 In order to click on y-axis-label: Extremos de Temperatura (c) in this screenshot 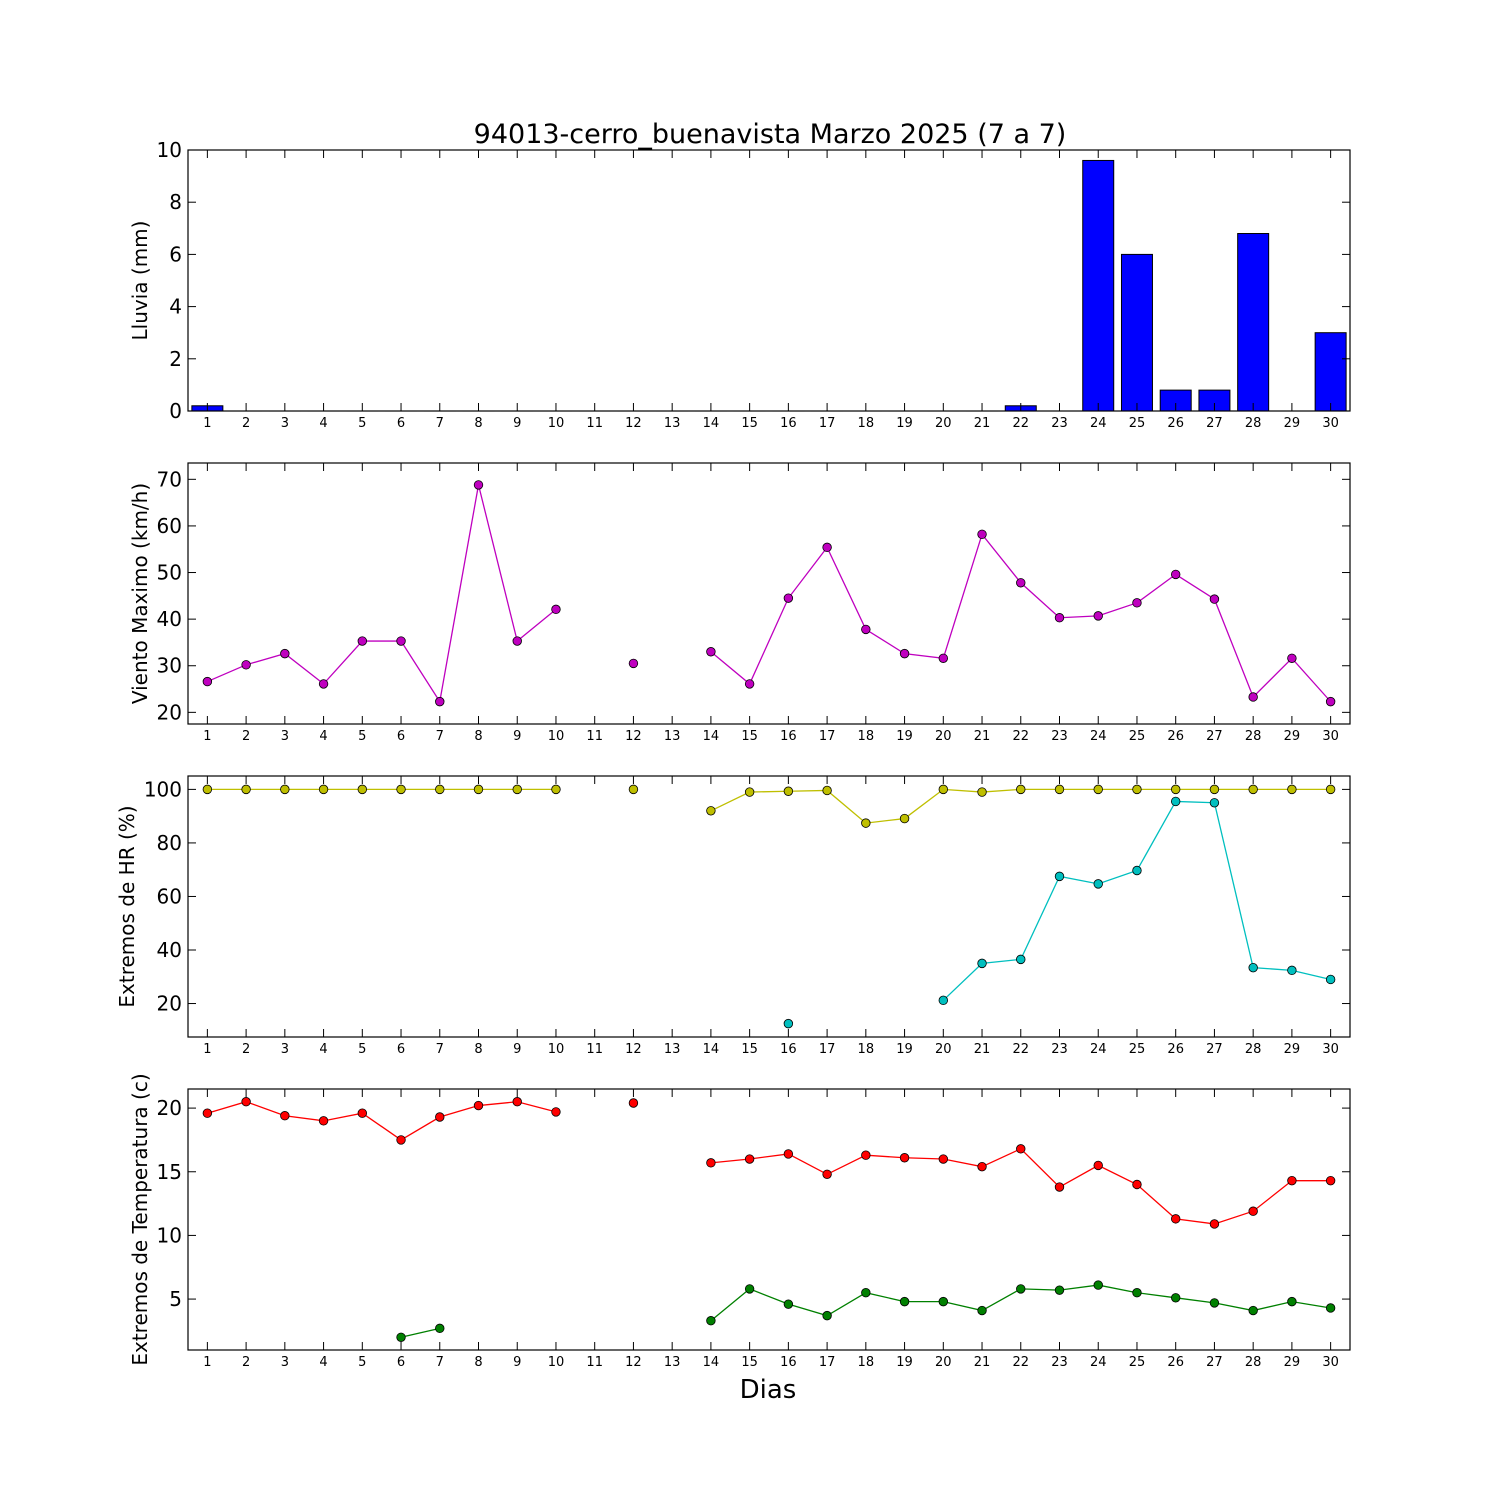, I will do `click(140, 1219)`.